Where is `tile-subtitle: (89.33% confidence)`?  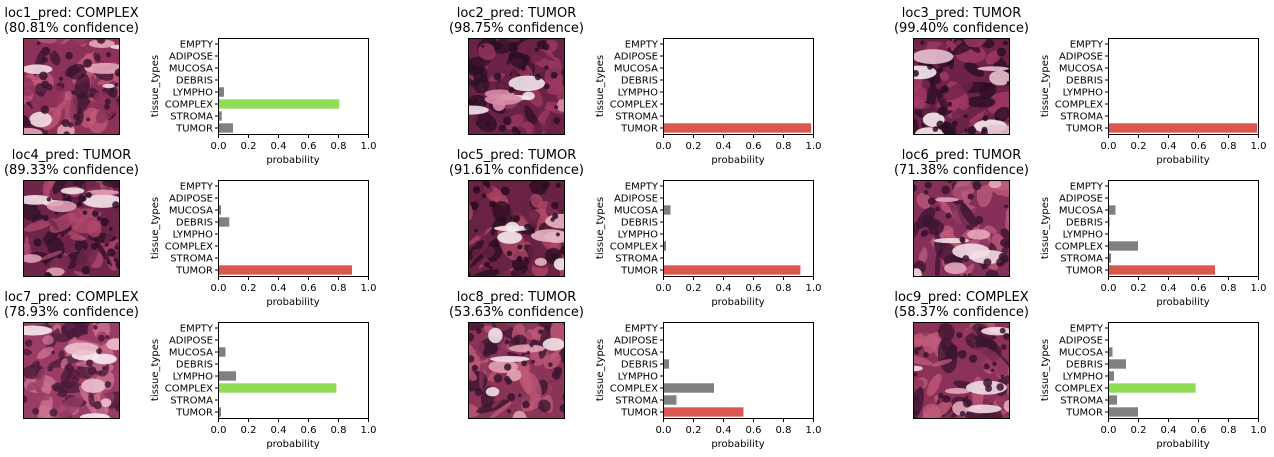 tile-subtitle: (89.33% confidence) is located at coordinates (71, 170).